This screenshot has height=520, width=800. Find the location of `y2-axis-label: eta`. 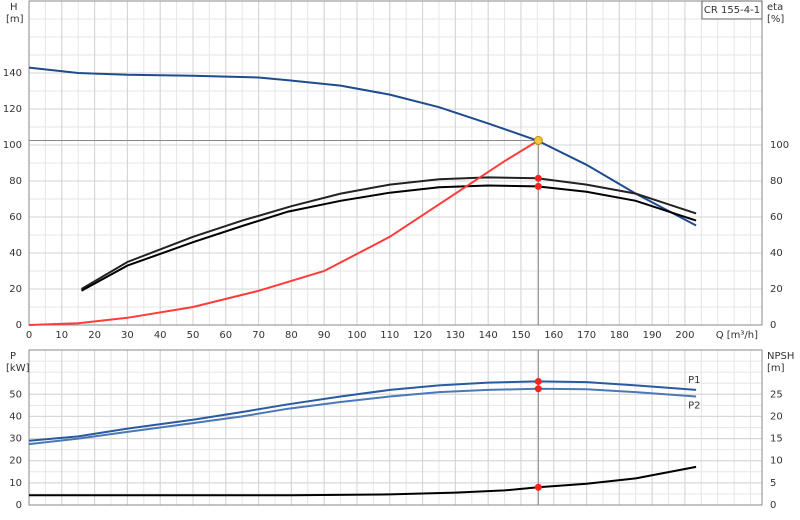

y2-axis-label: eta is located at coordinates (775, 7).